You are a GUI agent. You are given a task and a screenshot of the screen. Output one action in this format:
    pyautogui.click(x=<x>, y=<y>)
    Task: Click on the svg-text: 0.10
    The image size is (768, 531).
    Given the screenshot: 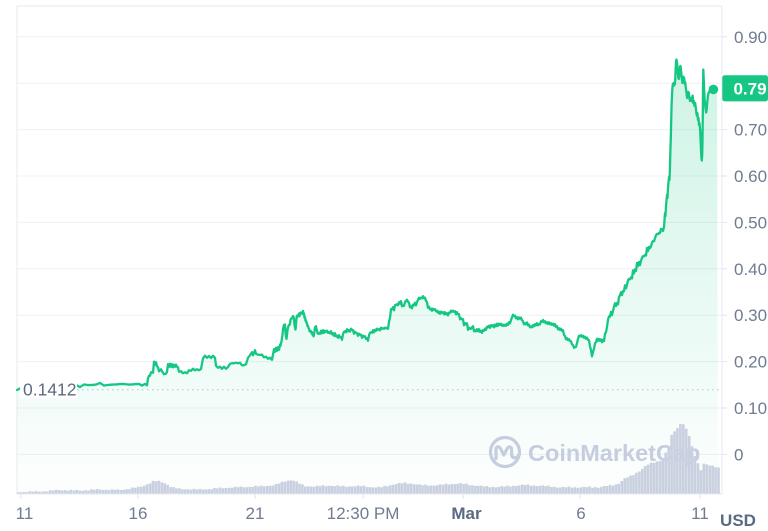 What is the action you would take?
    pyautogui.click(x=750, y=408)
    